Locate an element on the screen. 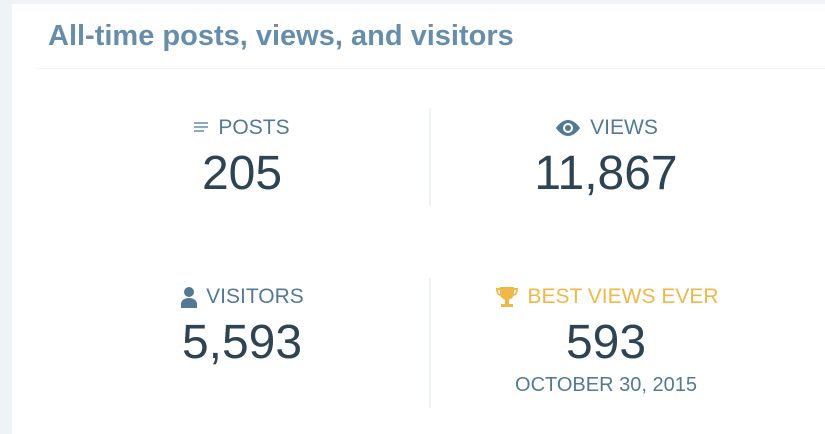  stat-label-row: VISITORS is located at coordinates (242, 297).